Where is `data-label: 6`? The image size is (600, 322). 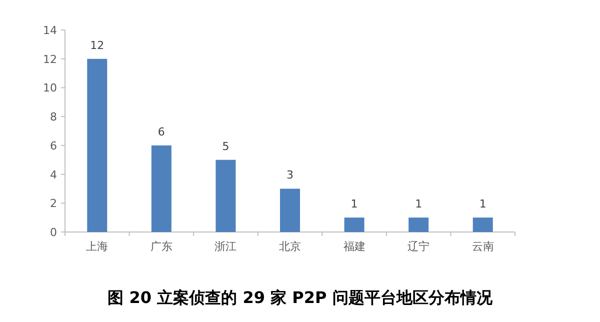 data-label: 6 is located at coordinates (161, 131).